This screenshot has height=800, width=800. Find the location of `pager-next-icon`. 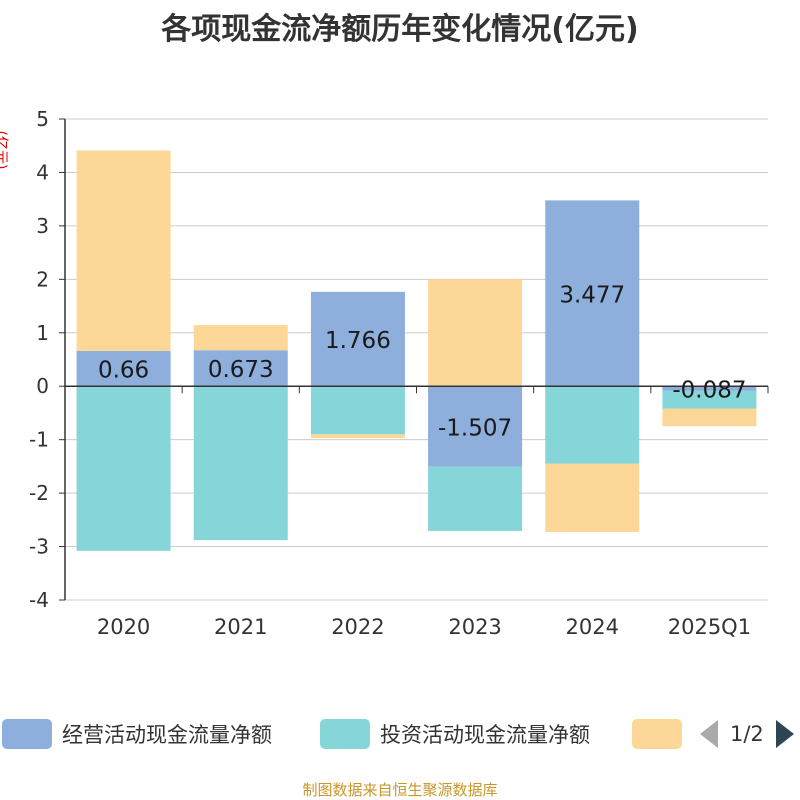

pager-next-icon is located at coordinates (784, 734).